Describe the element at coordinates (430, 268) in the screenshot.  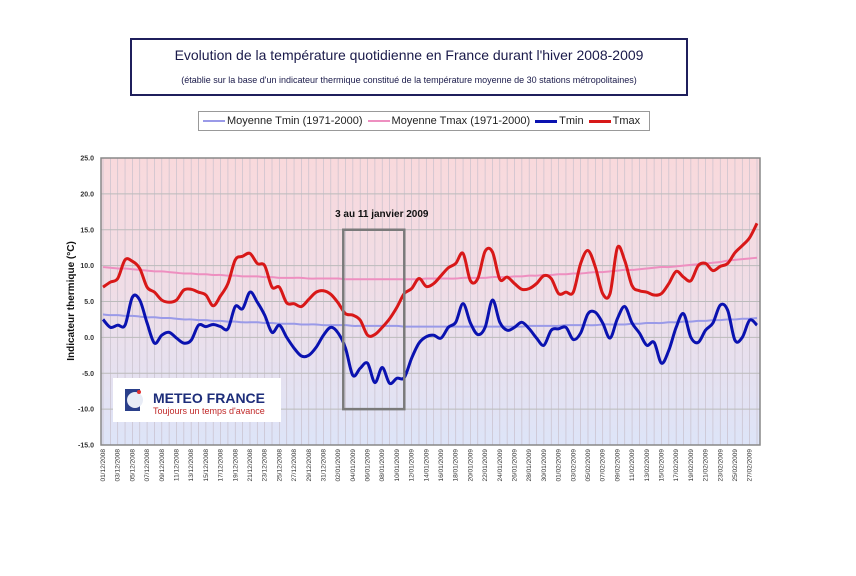
I see `series-line-moyenne-tmax-1971-2000-` at that location.